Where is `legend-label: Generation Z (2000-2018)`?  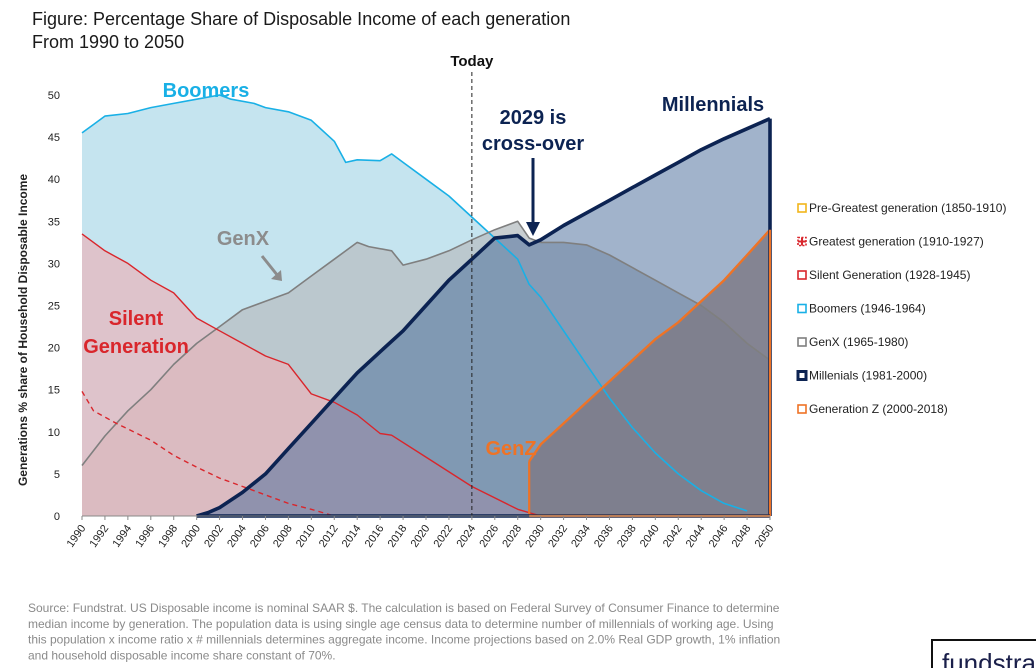
legend-label: Generation Z (2000-2018) is located at coordinates (878, 409).